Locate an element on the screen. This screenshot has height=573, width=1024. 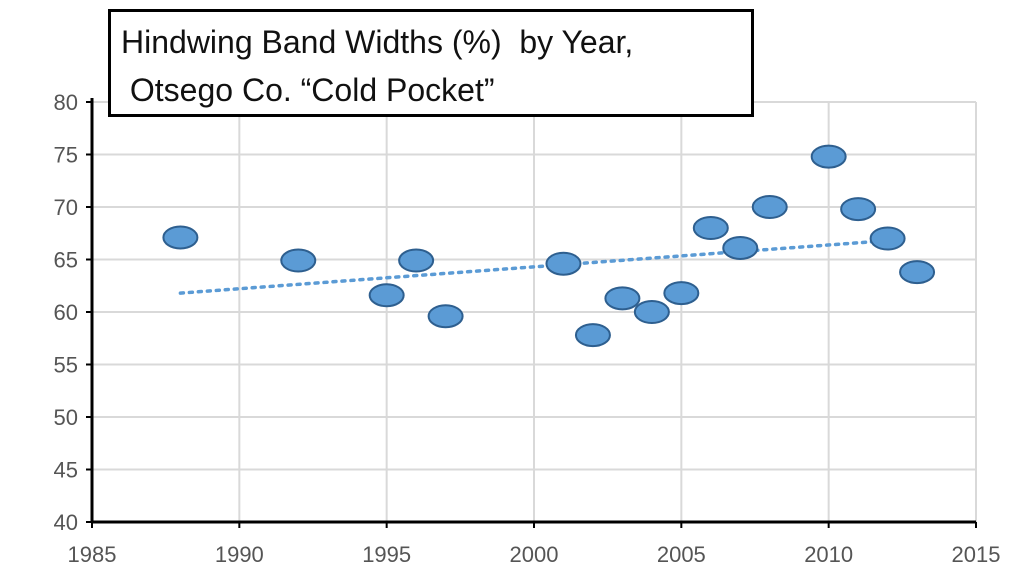
y-tick-label: 70 is located at coordinates (66, 207).